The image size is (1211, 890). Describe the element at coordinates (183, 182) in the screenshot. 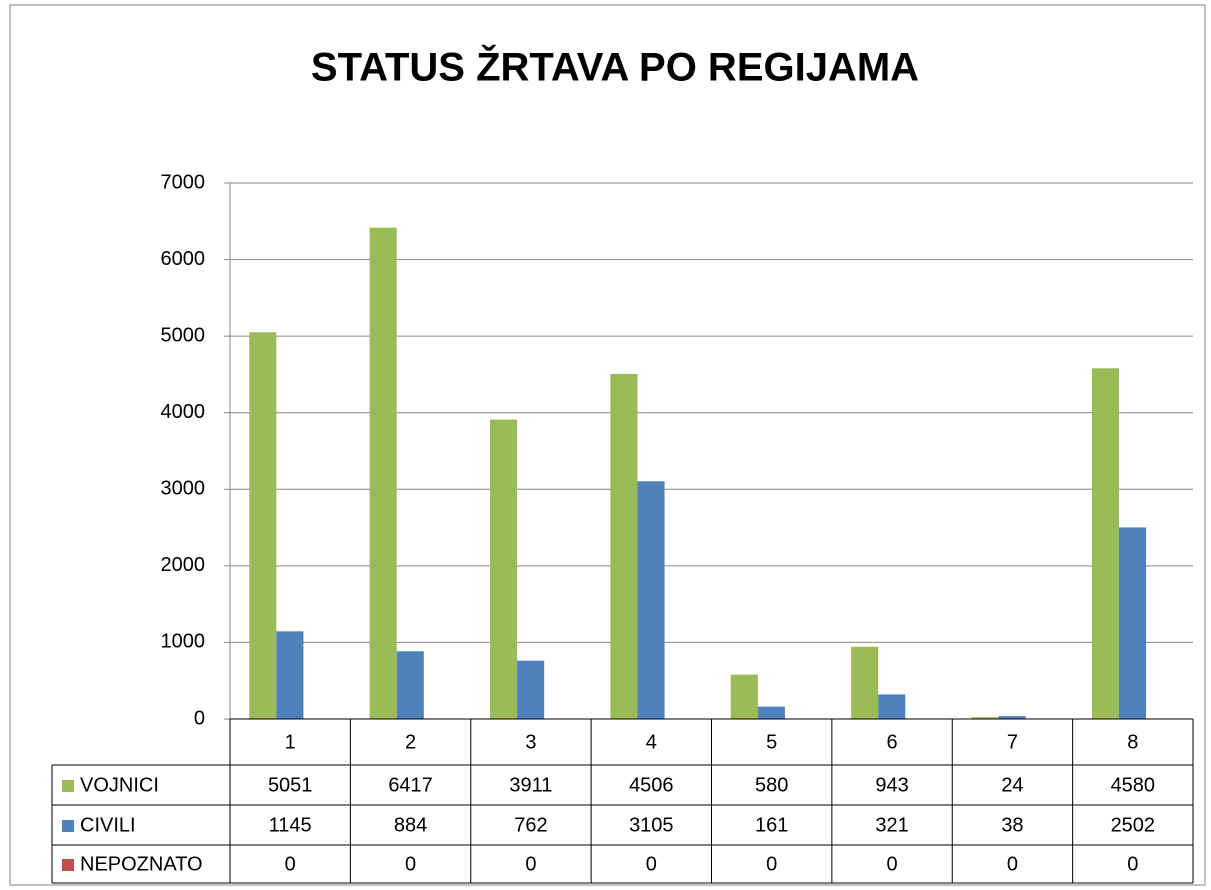

I see `y-tick-label: 7000` at that location.